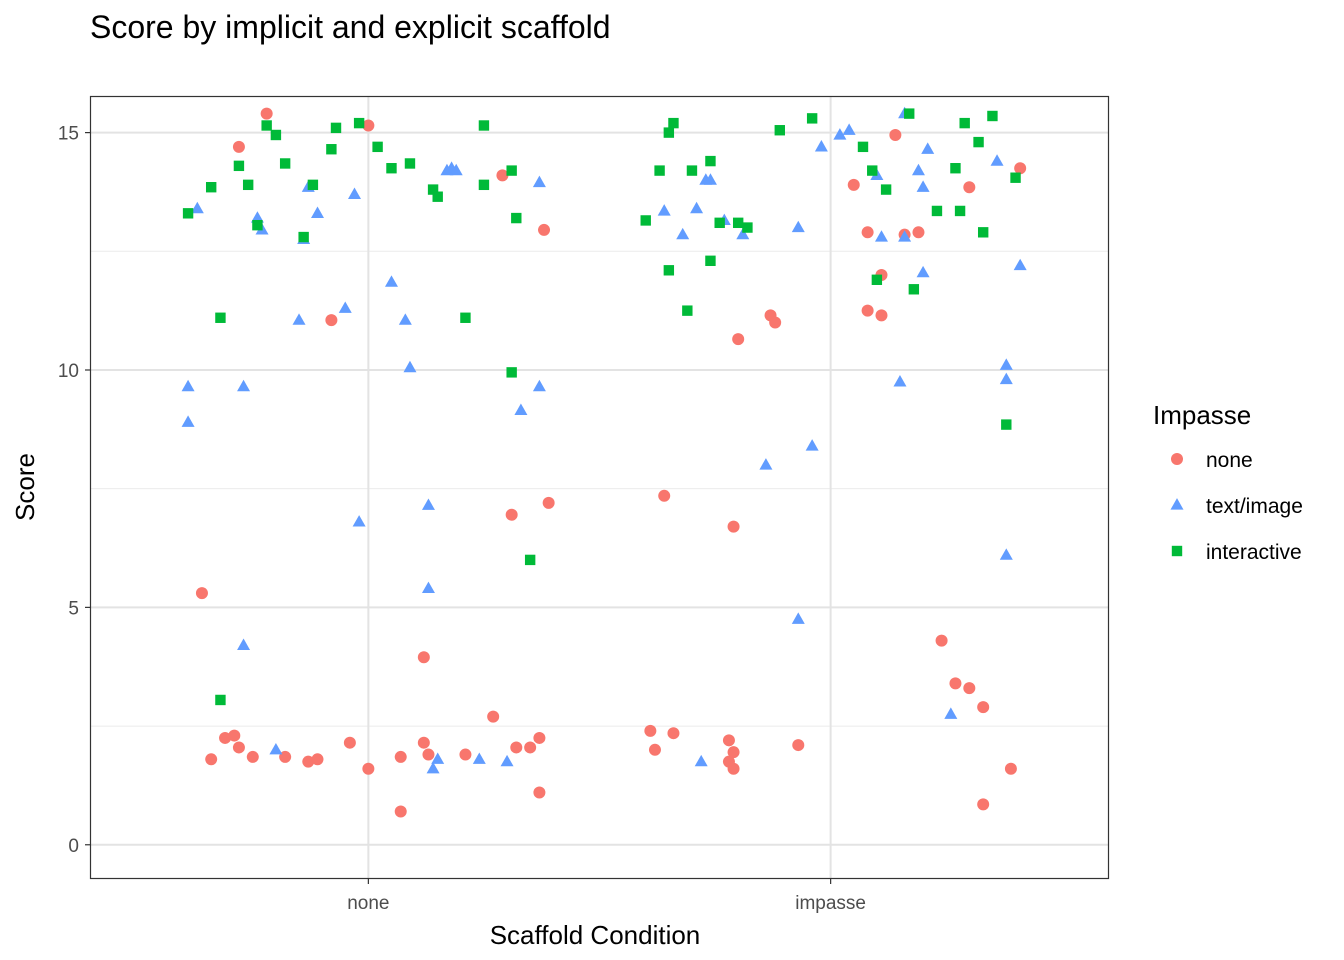  I want to click on chart-title: Score by implicit and explicit scaffold, so click(350, 27).